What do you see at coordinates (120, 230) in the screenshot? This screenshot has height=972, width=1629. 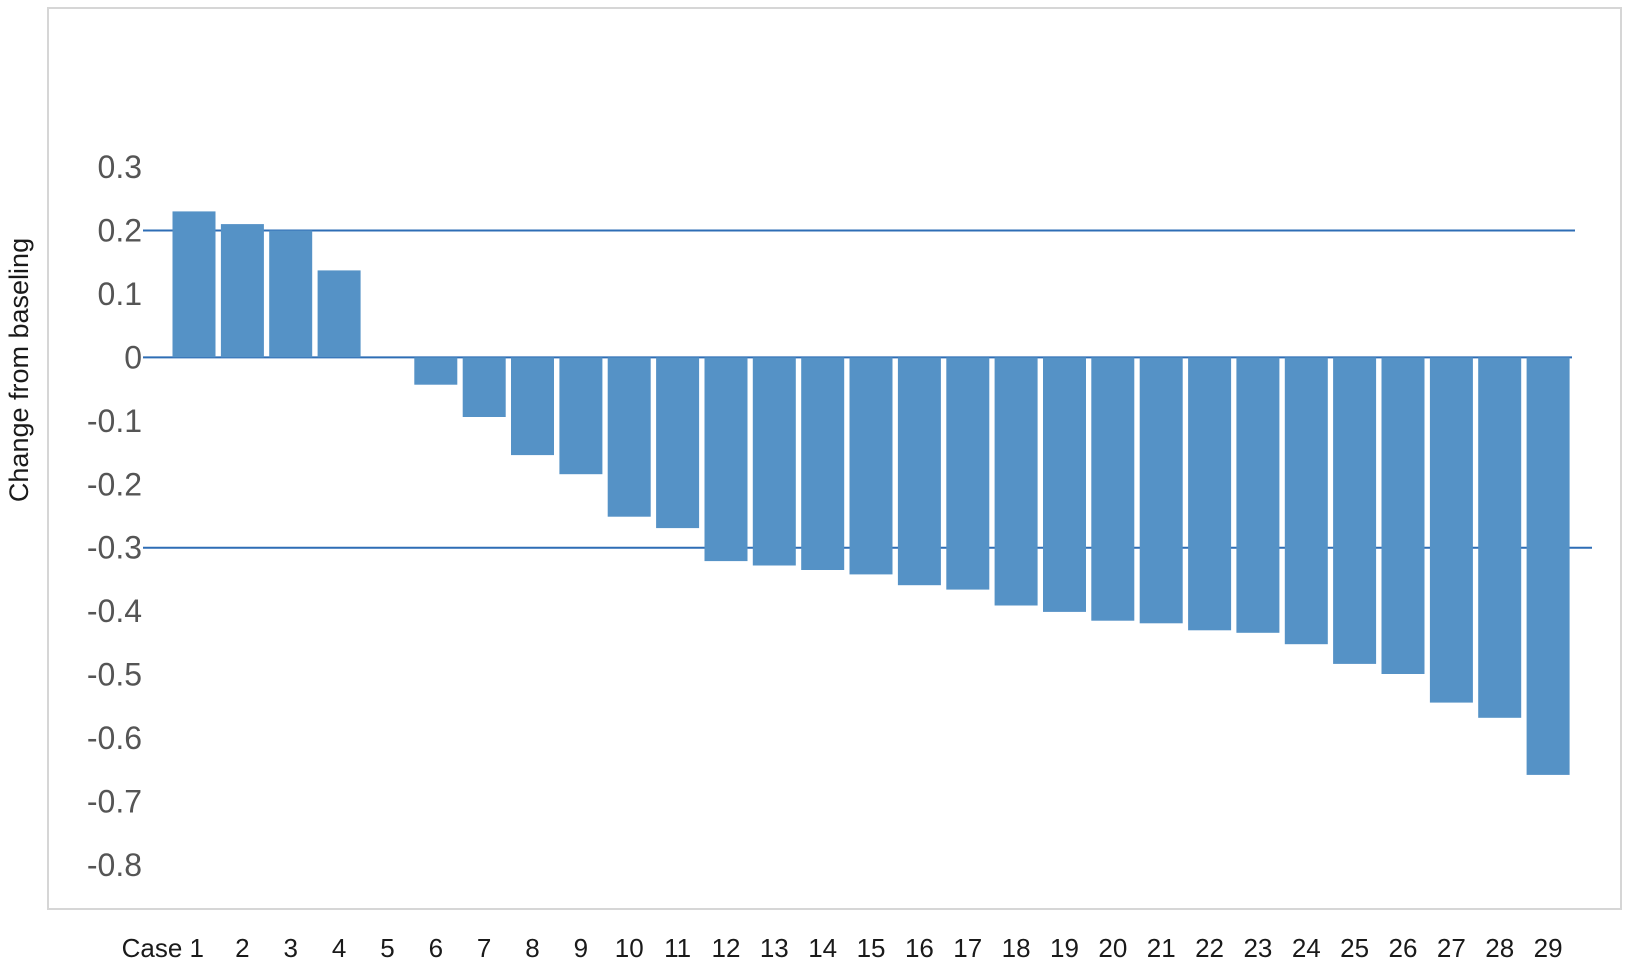 I see `y-tick-label: 0.2` at bounding box center [120, 230].